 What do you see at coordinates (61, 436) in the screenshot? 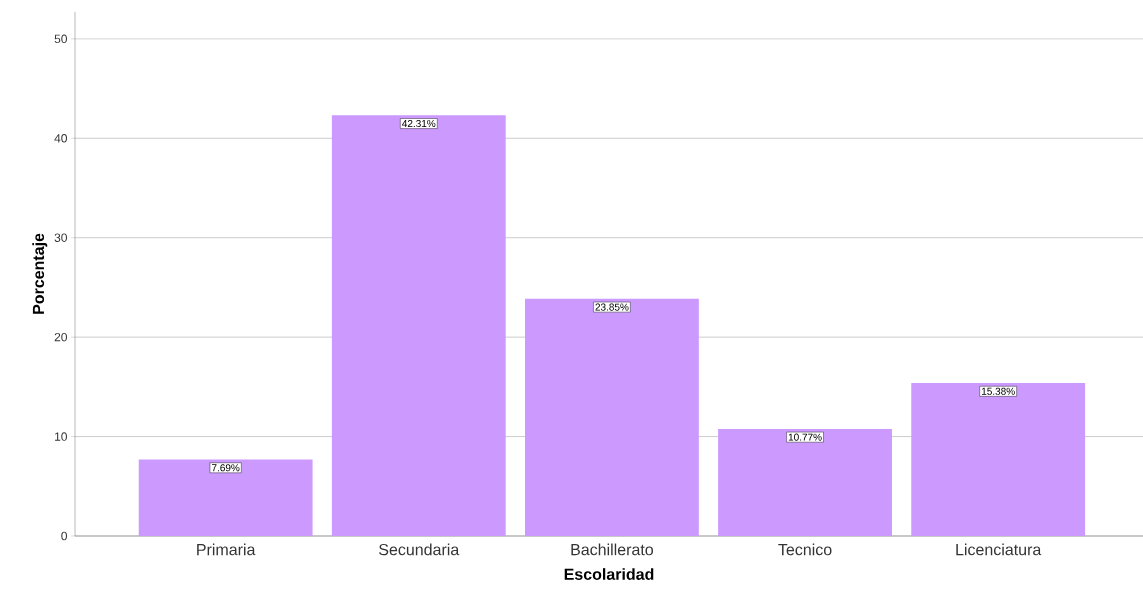
I see `y-tick-label: 10` at bounding box center [61, 436].